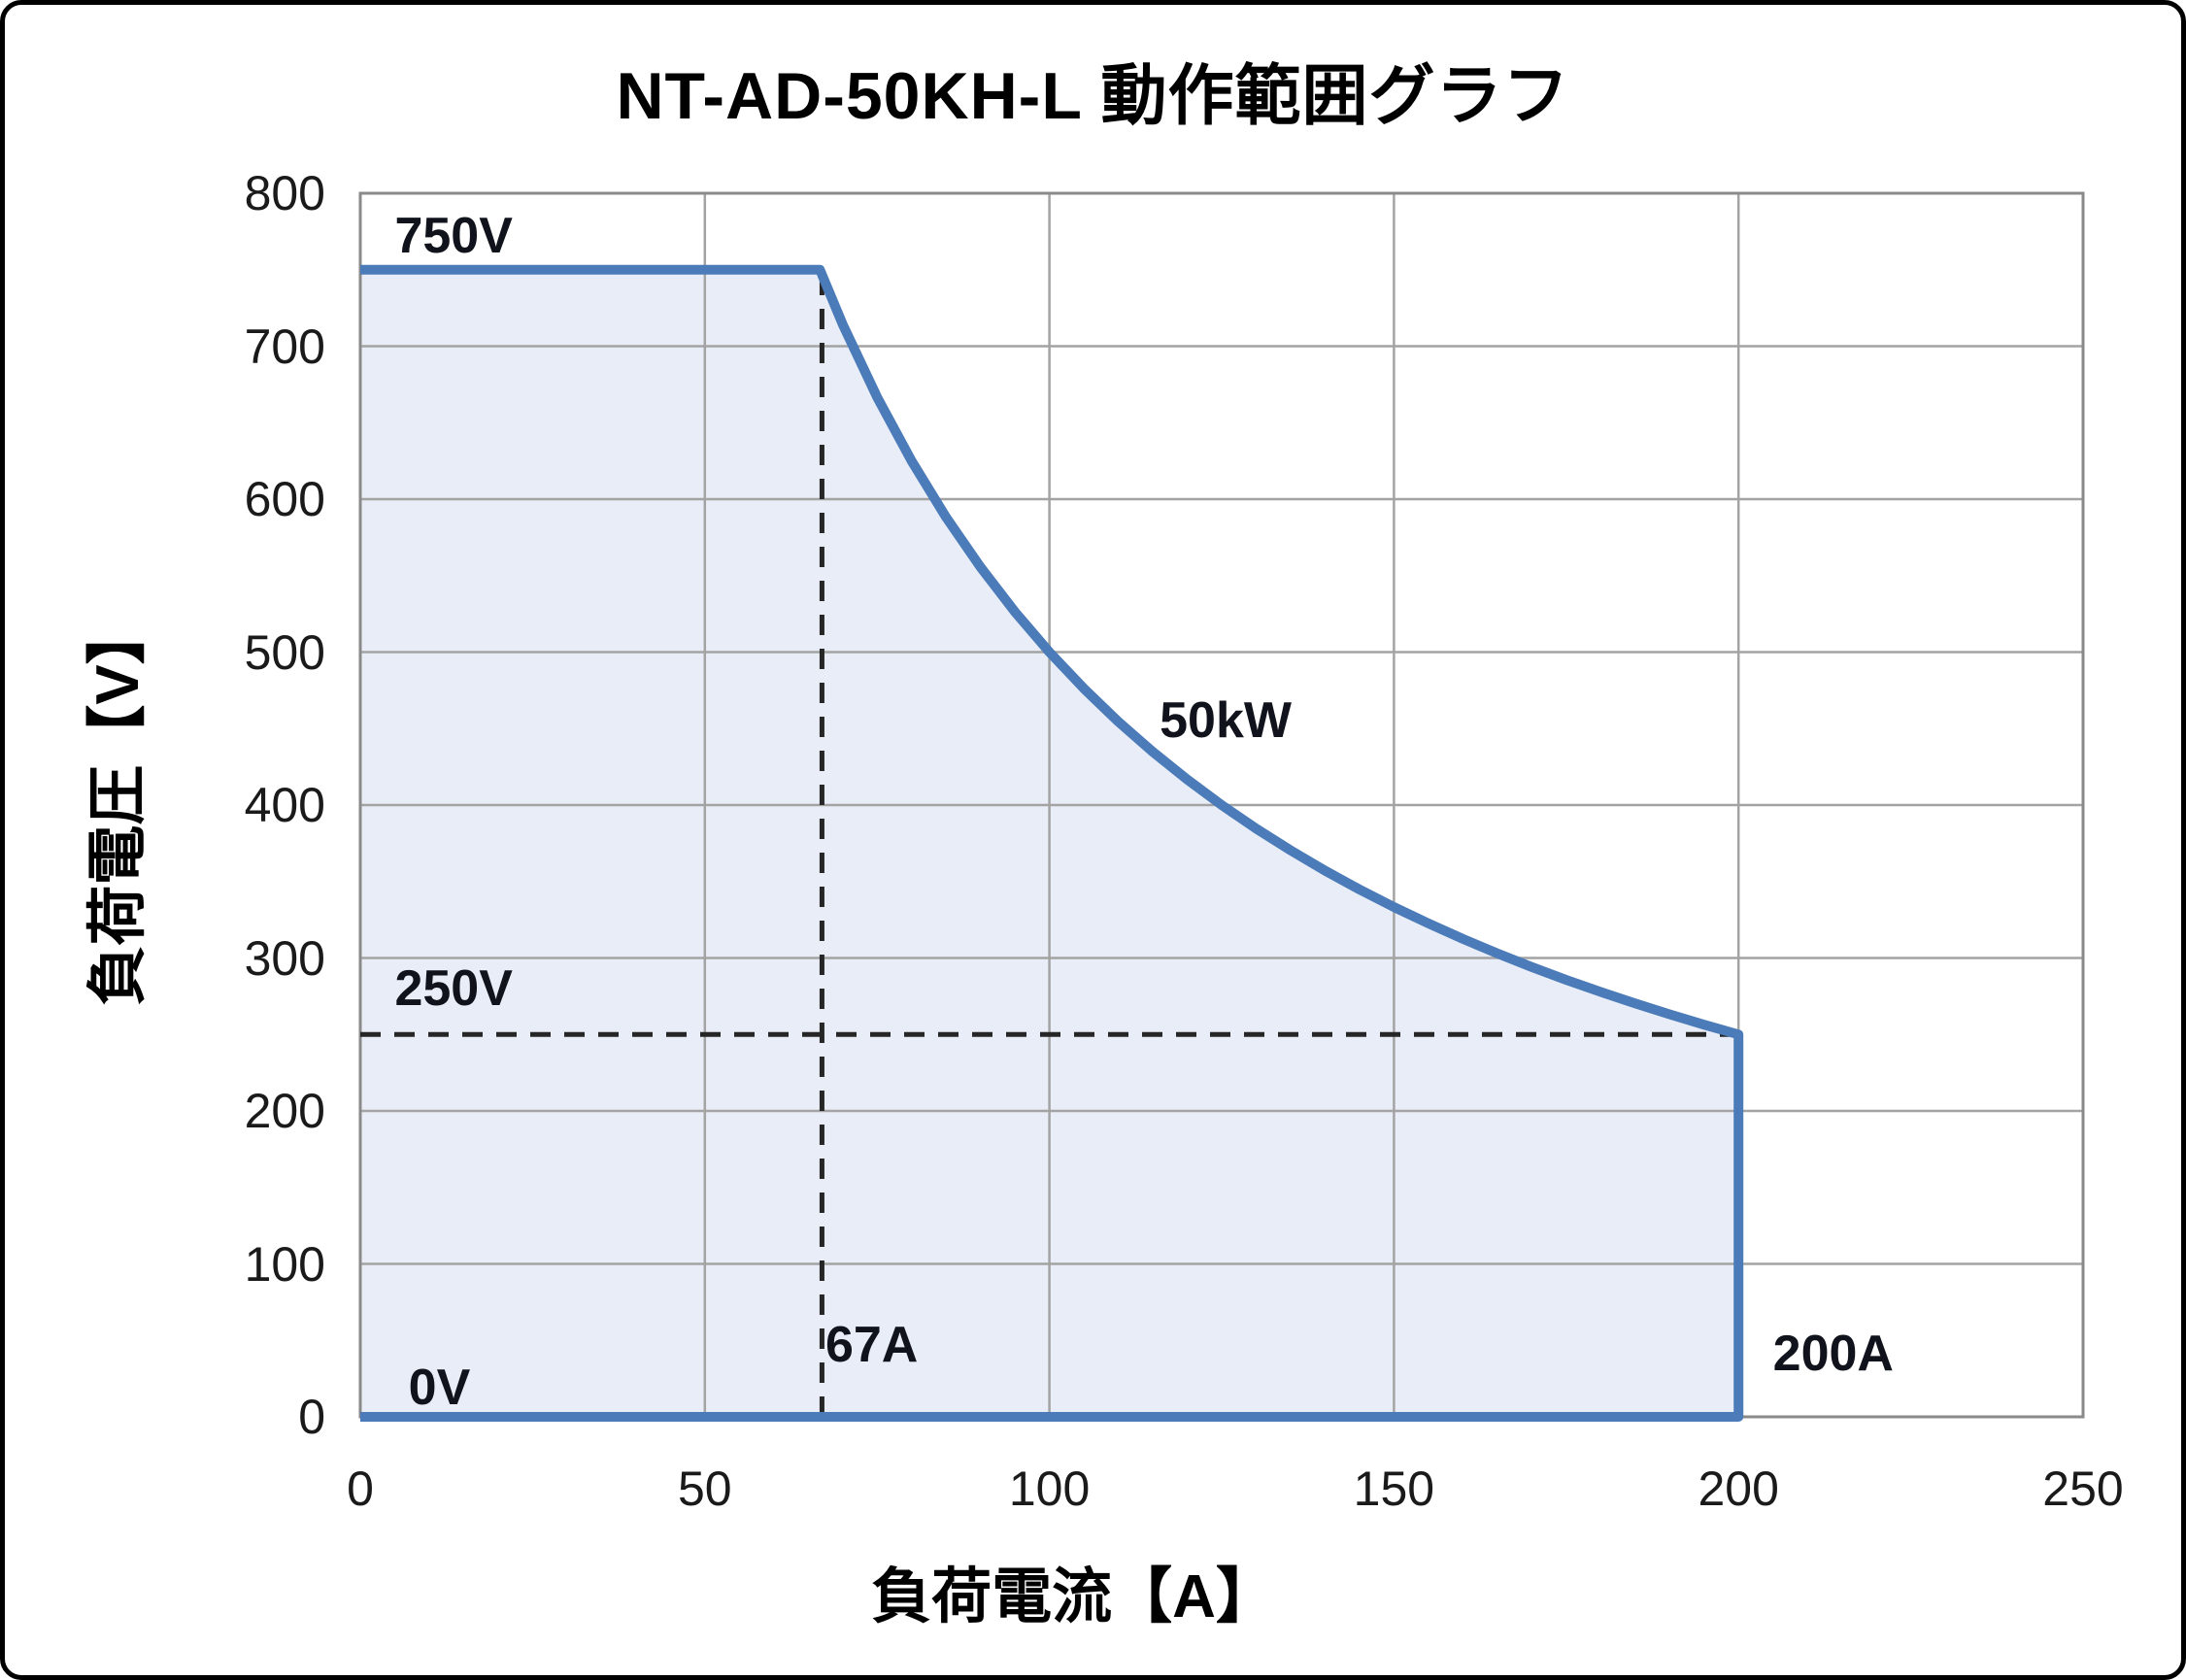 The height and width of the screenshot is (1680, 2186). I want to click on y-tick-label-600: 600, so click(284, 499).